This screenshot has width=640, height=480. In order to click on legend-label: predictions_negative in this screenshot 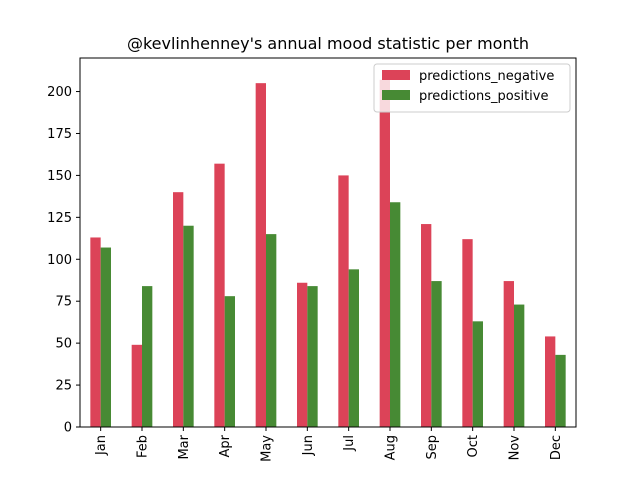, I will do `click(486, 76)`.